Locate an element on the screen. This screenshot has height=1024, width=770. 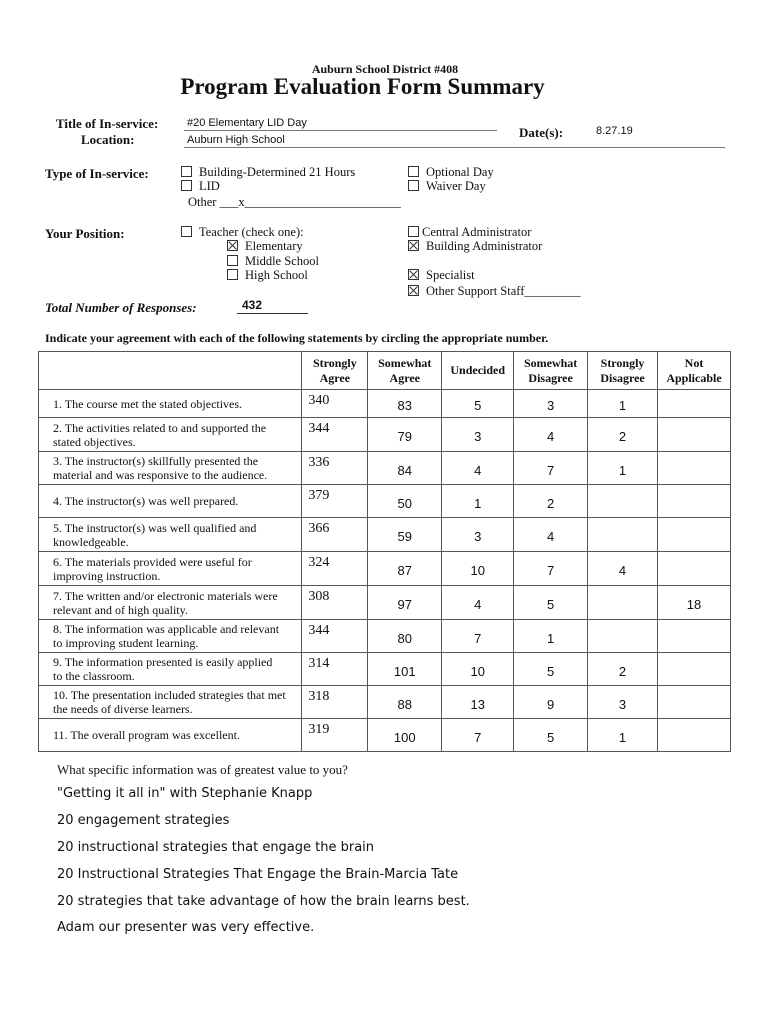
type-option-waiver: Waiver Day is located at coordinates (447, 186).